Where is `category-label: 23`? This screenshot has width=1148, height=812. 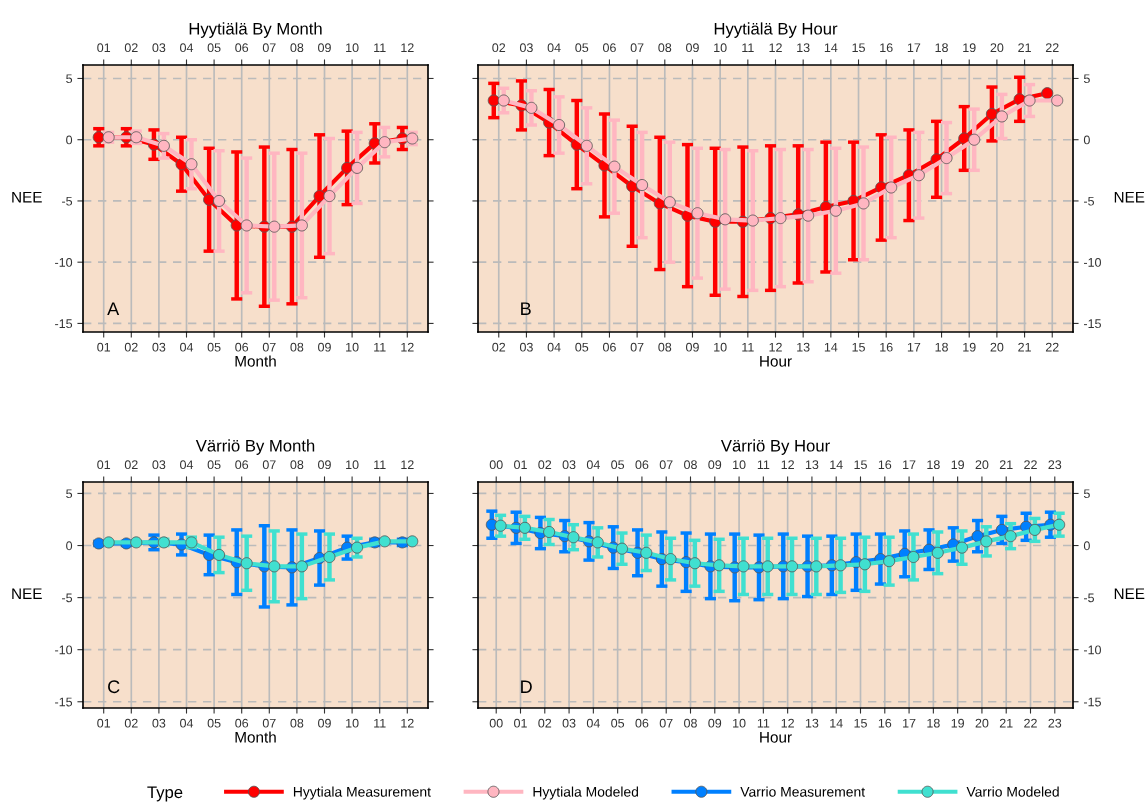
category-label: 23 is located at coordinates (1055, 465).